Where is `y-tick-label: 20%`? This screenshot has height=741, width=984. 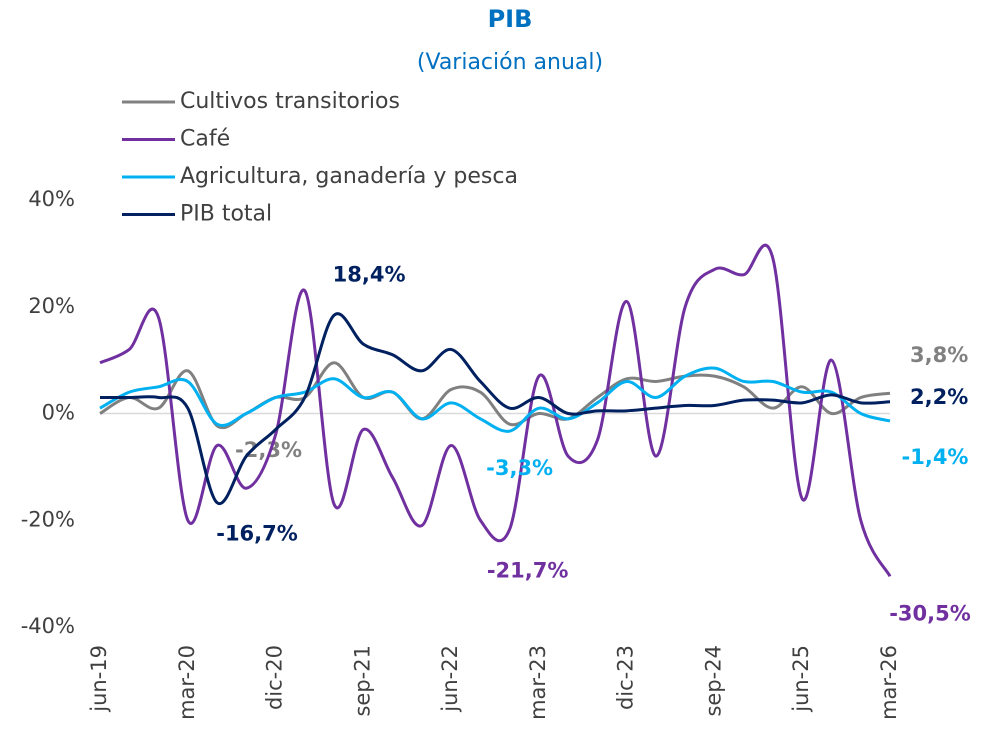
y-tick-label: 20% is located at coordinates (51, 306).